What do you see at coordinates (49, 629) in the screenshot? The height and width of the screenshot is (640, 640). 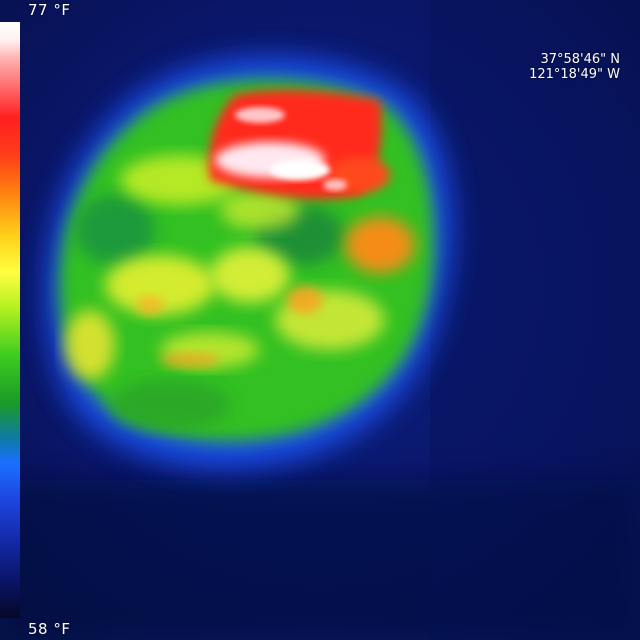 I see `min-temperature-label: 58 °F` at bounding box center [49, 629].